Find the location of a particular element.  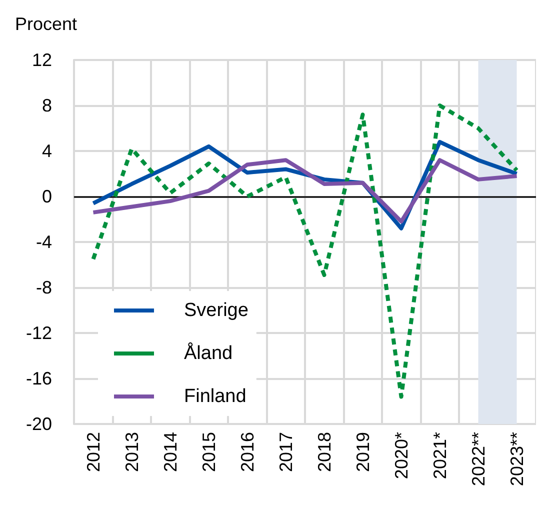

legend-label: Finland is located at coordinates (215, 396).